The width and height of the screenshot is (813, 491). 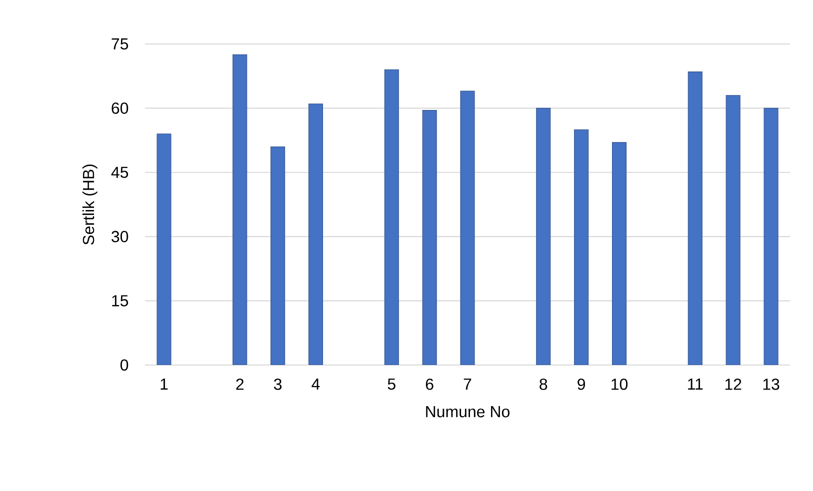 What do you see at coordinates (90, 204) in the screenshot?
I see `y-axis-title: Sertlik (HB)` at bounding box center [90, 204].